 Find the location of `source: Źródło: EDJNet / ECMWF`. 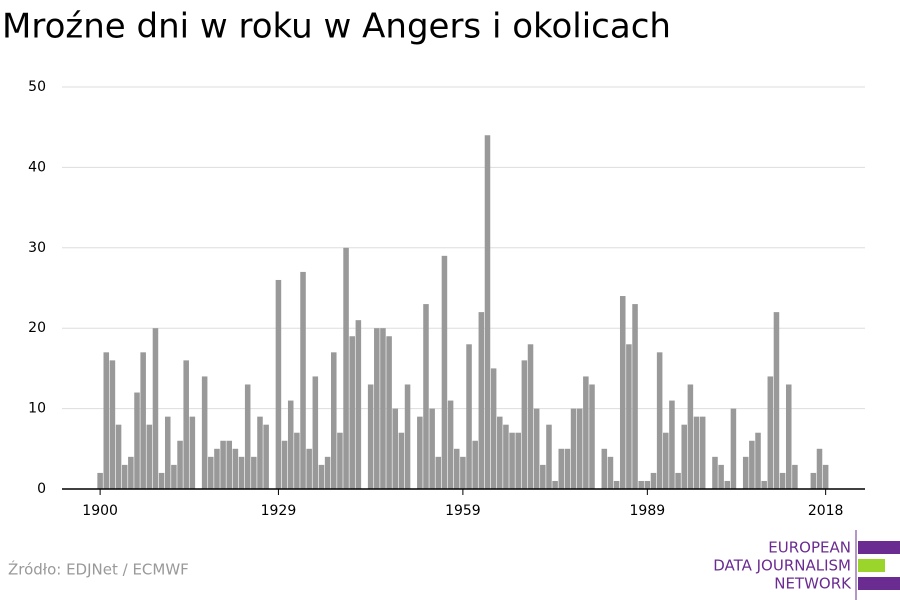

source: Źródło: EDJNet / ECMWF is located at coordinates (98, 569).